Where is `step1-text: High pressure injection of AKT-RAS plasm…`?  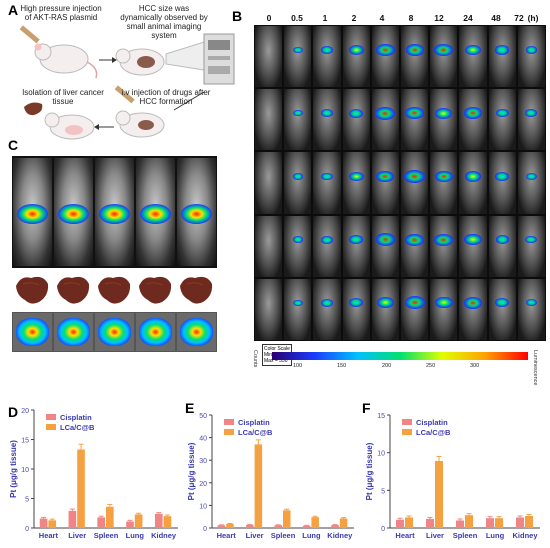
step1-text: High pressure injection of AKT-RAS plasm… is located at coordinates (61, 13).